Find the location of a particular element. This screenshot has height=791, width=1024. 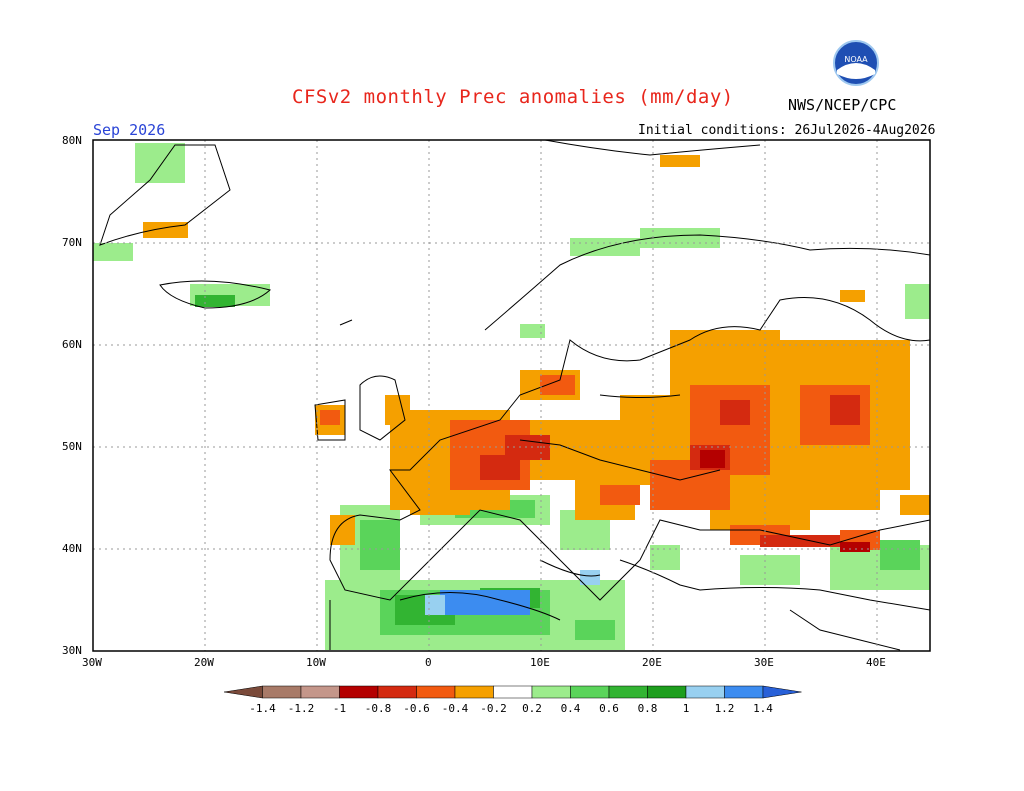

lat-label: 60N is located at coordinates (72, 344).